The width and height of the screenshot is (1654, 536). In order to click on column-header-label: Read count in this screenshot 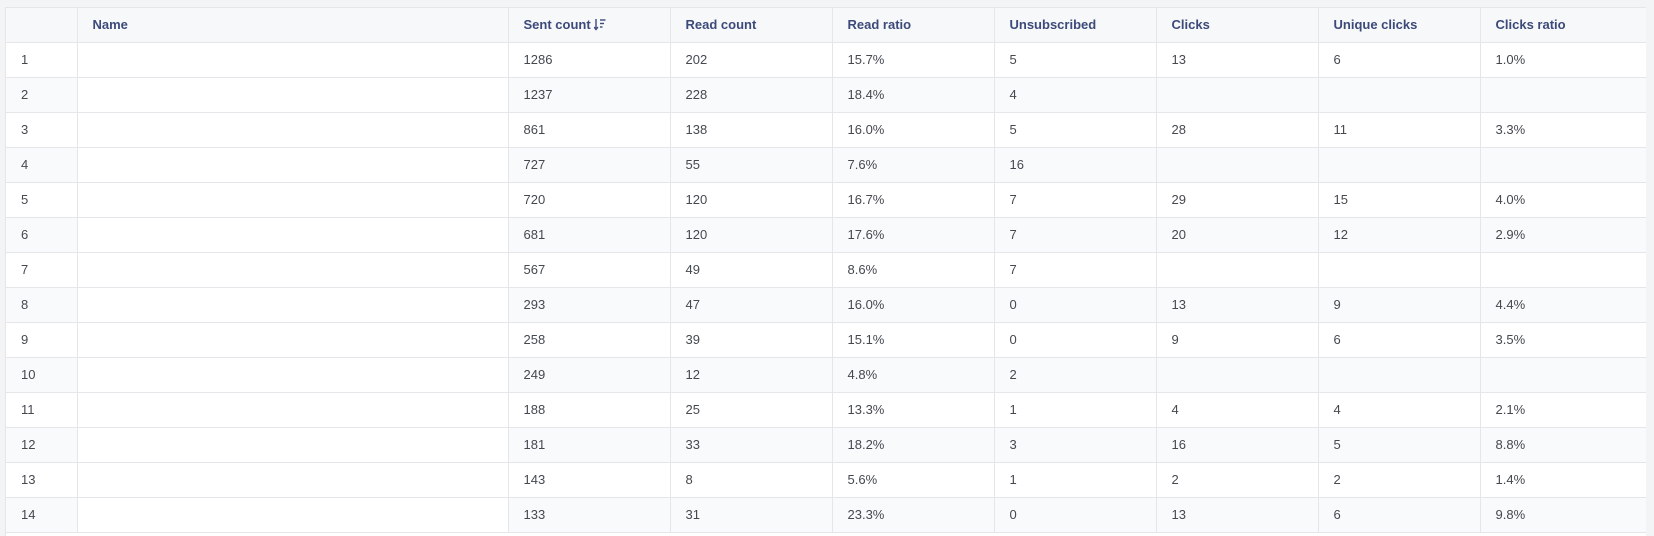, I will do `click(721, 25)`.